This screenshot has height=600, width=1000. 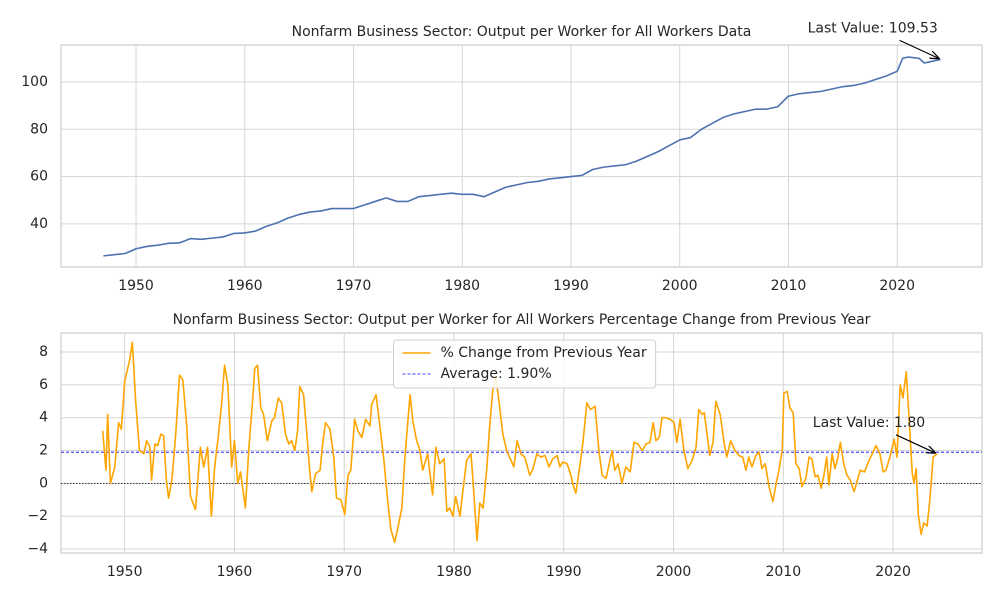 What do you see at coordinates (34, 82) in the screenshot?
I see `y-tick-label: 100` at bounding box center [34, 82].